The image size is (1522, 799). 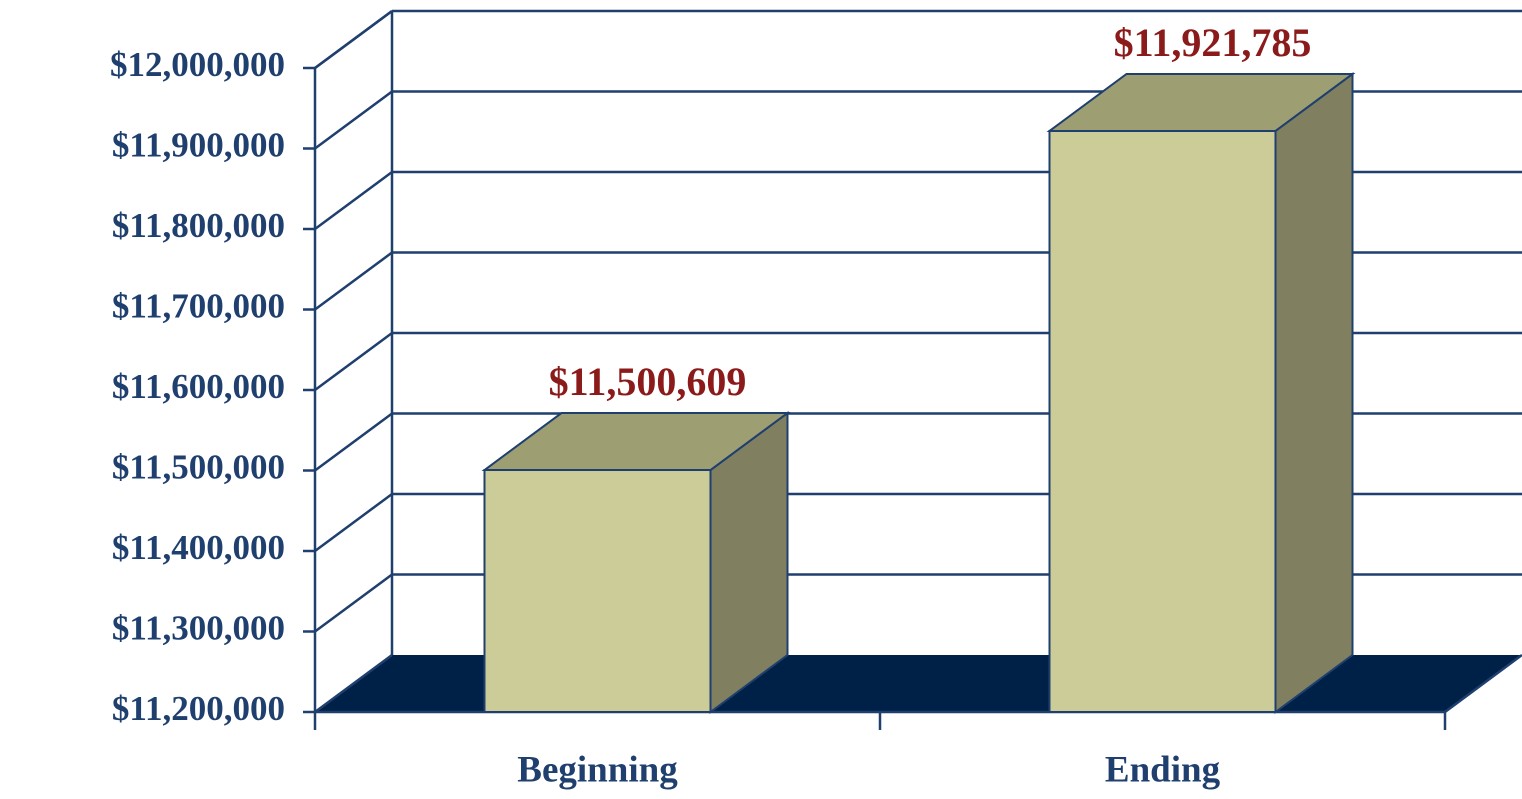 I want to click on y-tick-label: $11,900,000, so click(x=198, y=145).